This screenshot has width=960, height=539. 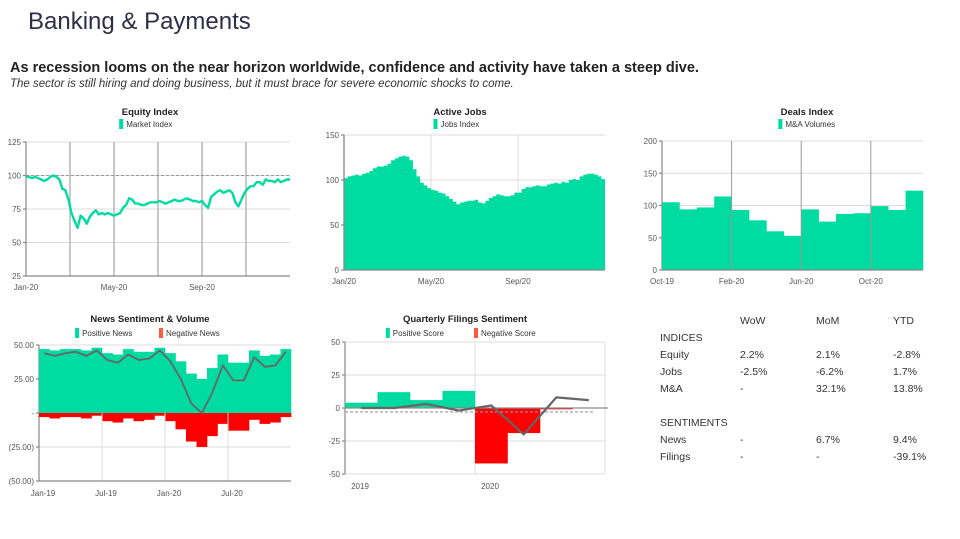 What do you see at coordinates (675, 354) in the screenshot?
I see `stats-label: Equity` at bounding box center [675, 354].